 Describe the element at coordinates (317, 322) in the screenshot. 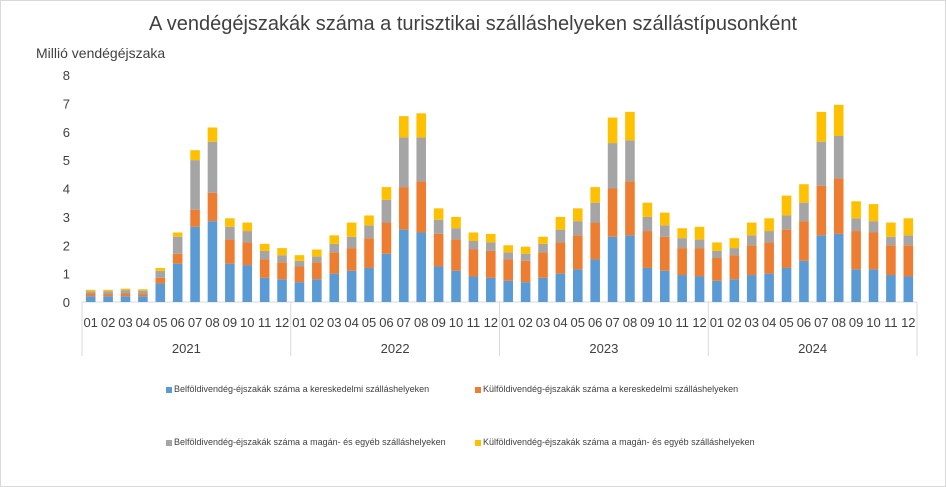

I see `x-tick-label-month: 02` at that location.